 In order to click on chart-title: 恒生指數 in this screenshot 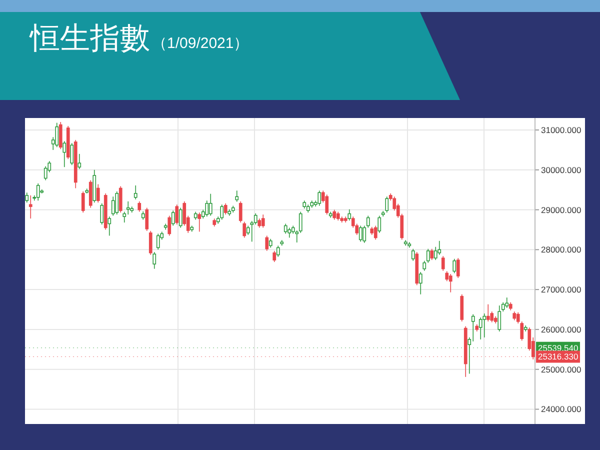, I will do `click(89, 38)`.